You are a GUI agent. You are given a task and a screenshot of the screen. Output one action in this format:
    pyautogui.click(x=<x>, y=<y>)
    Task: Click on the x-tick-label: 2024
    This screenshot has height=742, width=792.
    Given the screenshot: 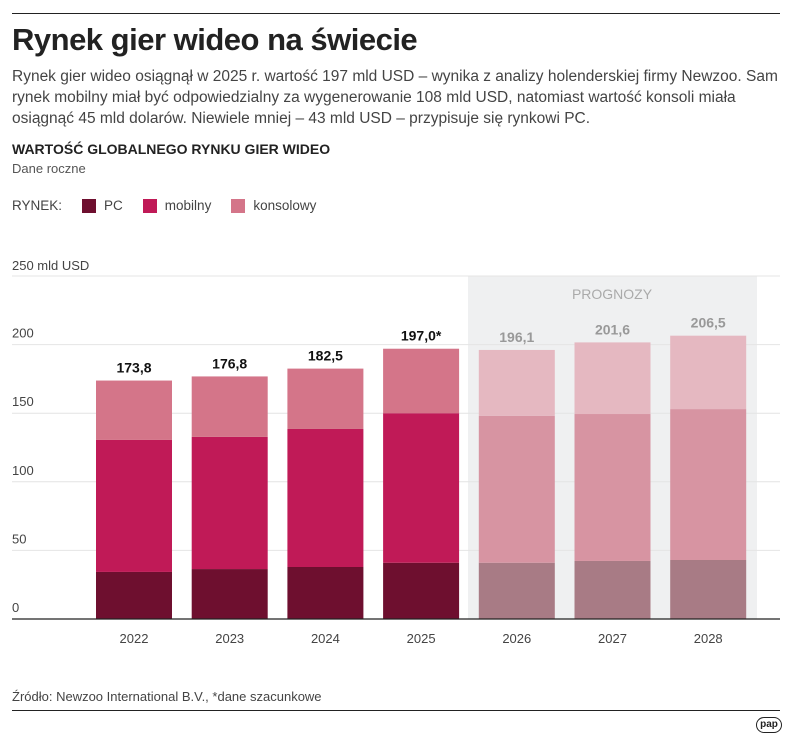 What is the action you would take?
    pyautogui.click(x=325, y=638)
    